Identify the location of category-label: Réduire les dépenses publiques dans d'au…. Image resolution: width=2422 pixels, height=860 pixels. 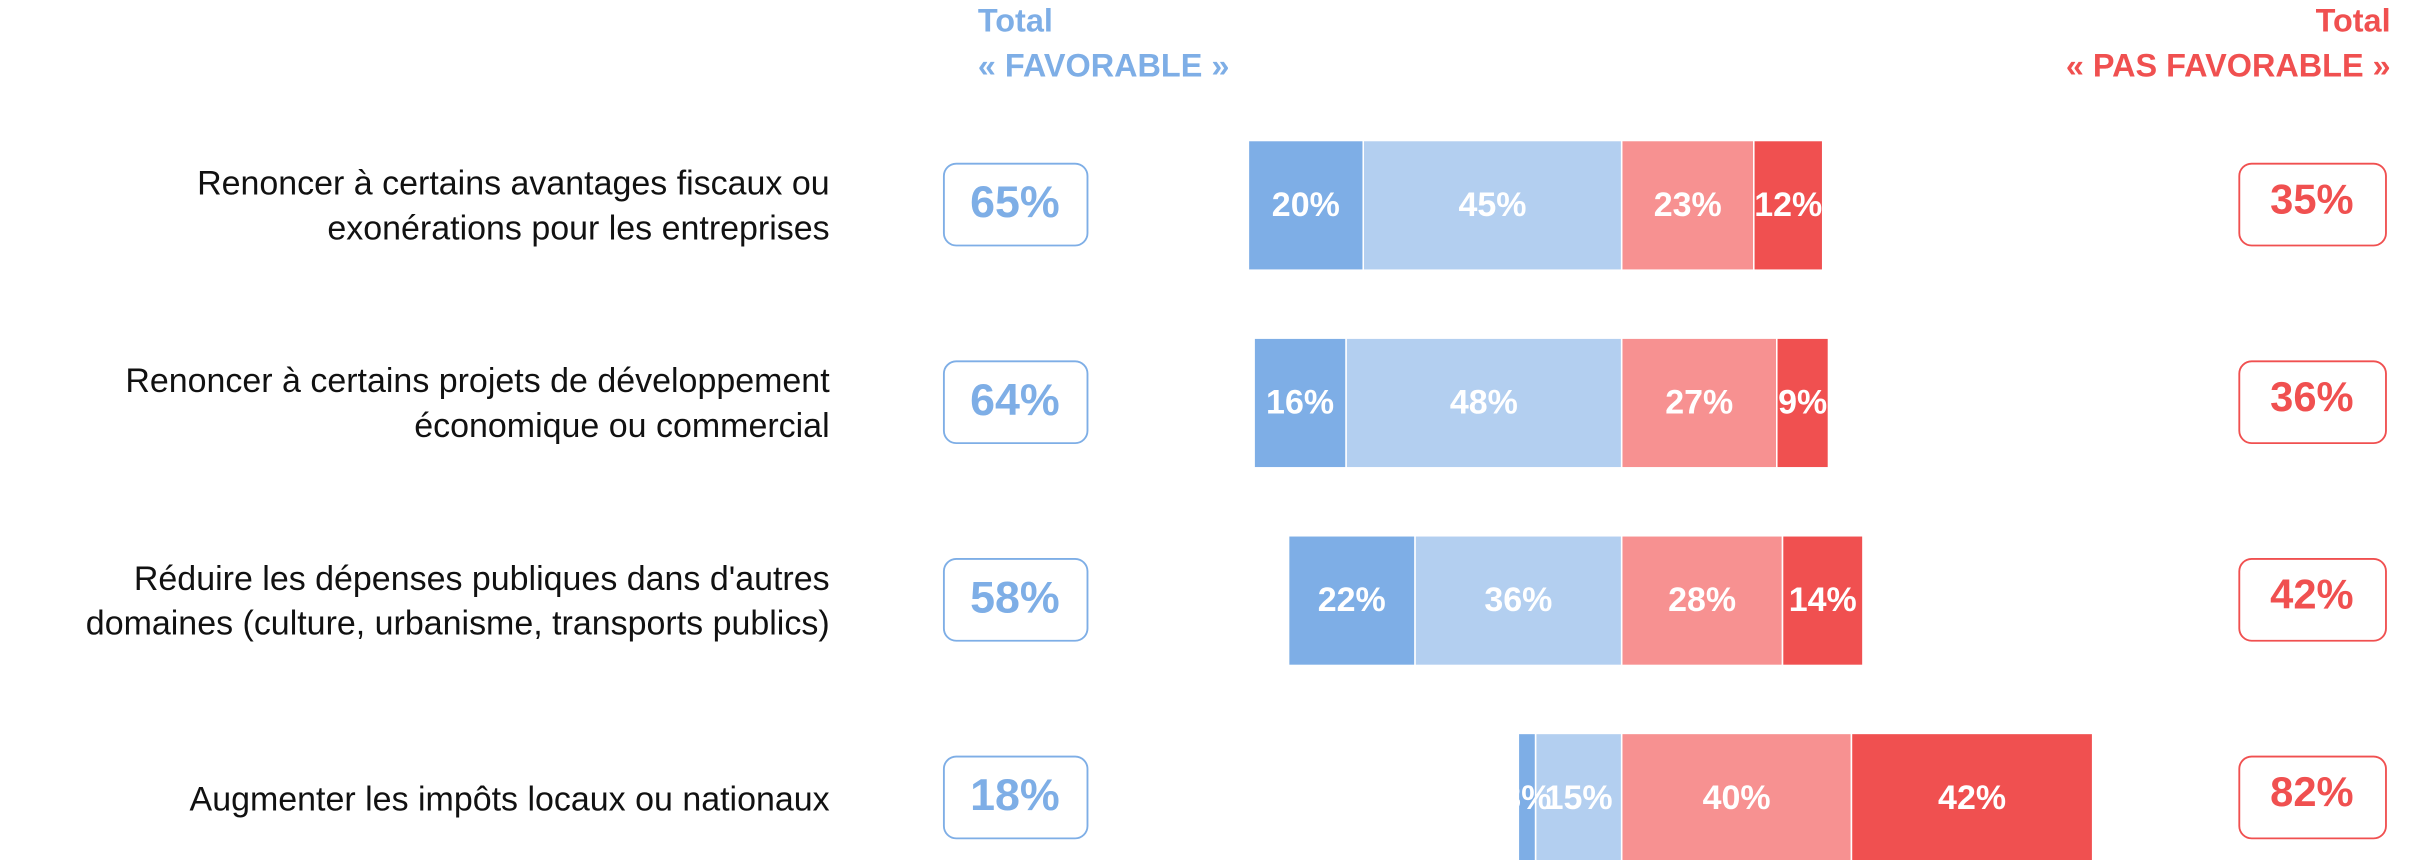
(457, 600).